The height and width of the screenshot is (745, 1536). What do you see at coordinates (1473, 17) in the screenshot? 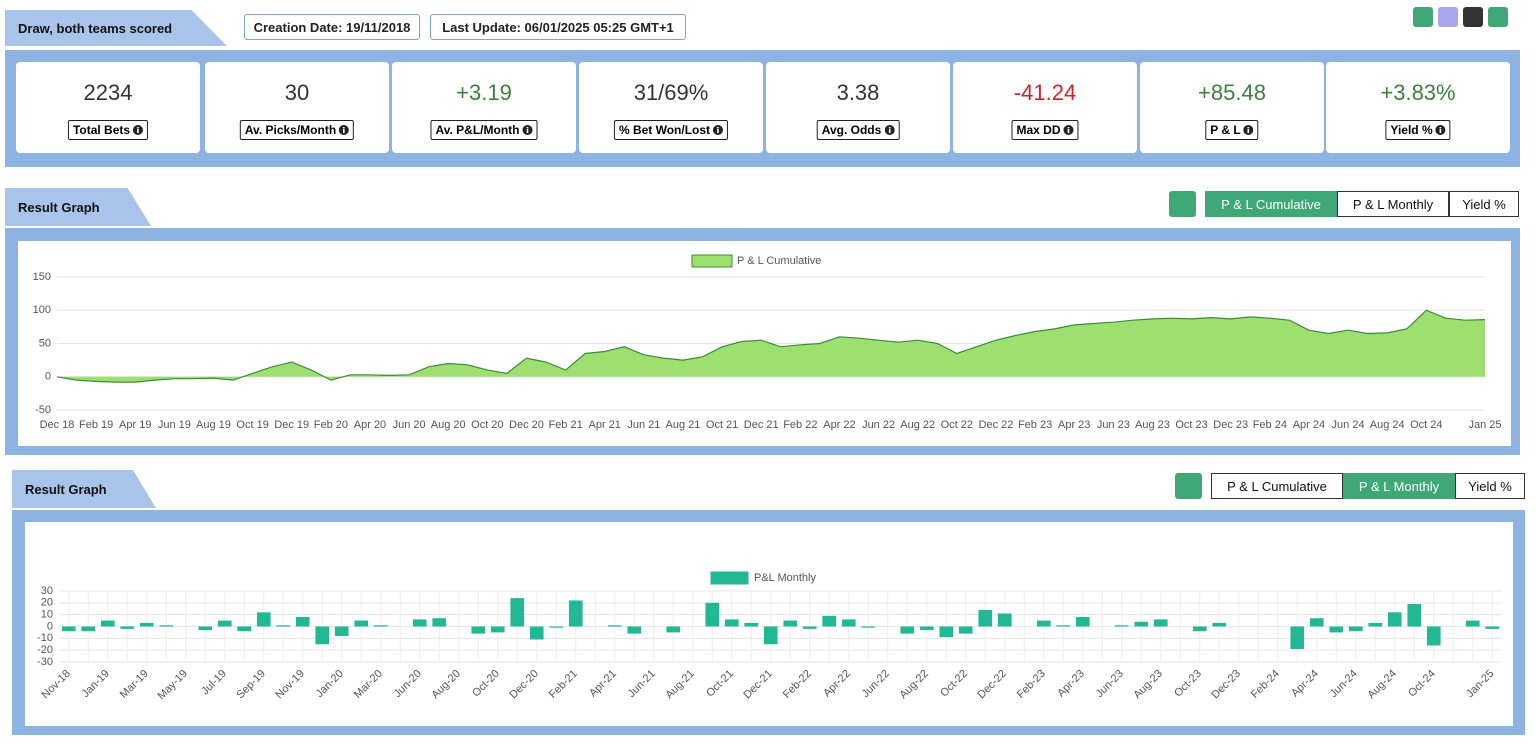
I see `copy-icon` at bounding box center [1473, 17].